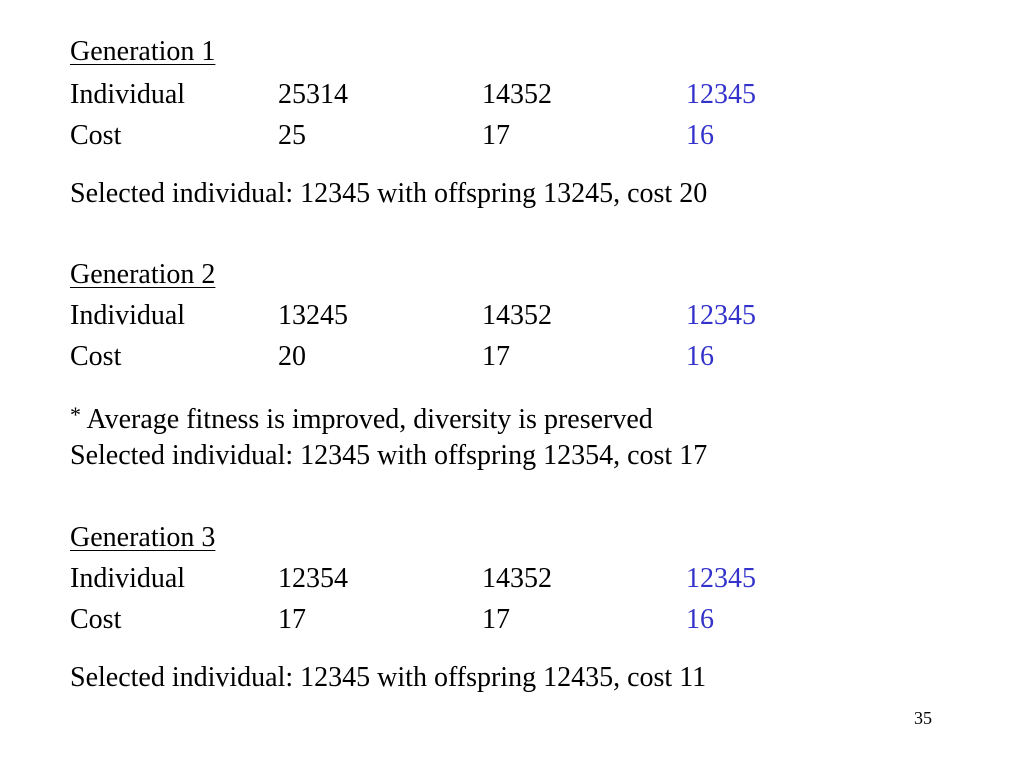 The height and width of the screenshot is (768, 1024). Describe the element at coordinates (313, 315) in the screenshot. I see `individual-value: 13245` at that location.